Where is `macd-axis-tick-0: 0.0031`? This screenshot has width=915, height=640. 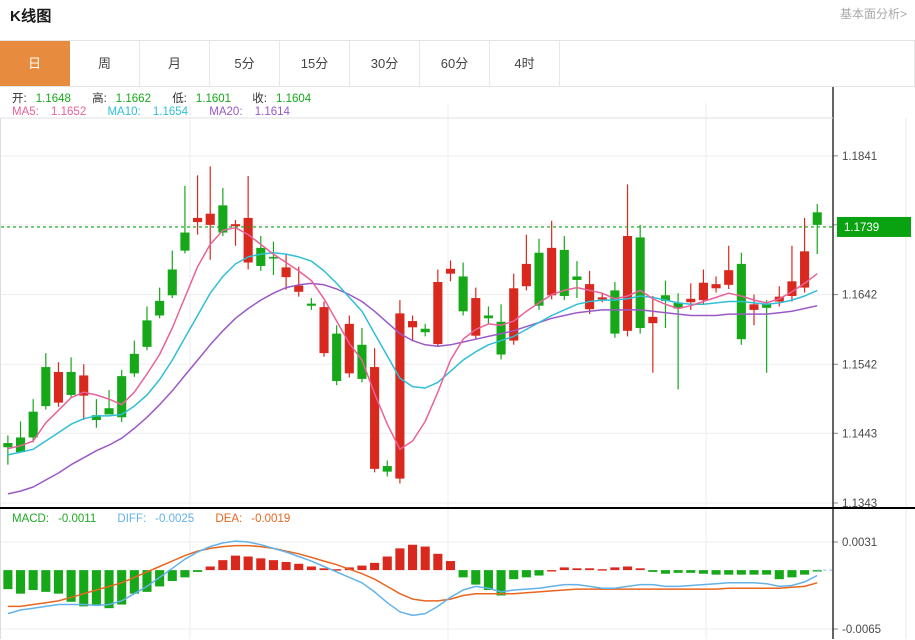
macd-axis-tick-0: 0.0031 is located at coordinates (859, 543).